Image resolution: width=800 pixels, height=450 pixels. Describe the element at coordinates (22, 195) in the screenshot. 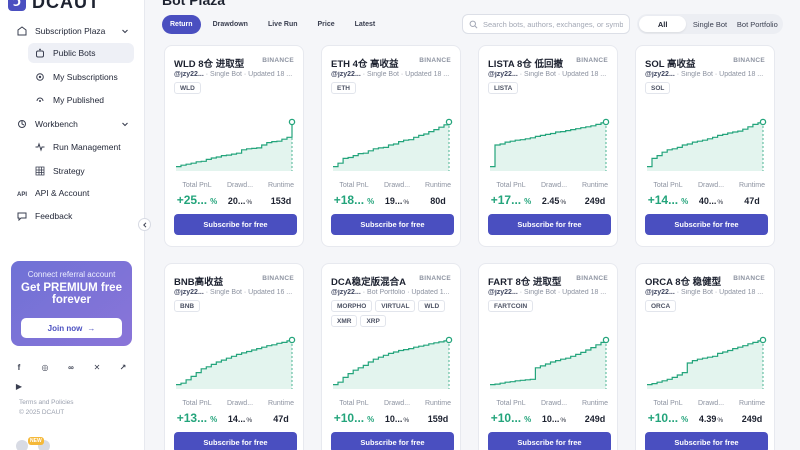

I see `svg-text: API` at that location.